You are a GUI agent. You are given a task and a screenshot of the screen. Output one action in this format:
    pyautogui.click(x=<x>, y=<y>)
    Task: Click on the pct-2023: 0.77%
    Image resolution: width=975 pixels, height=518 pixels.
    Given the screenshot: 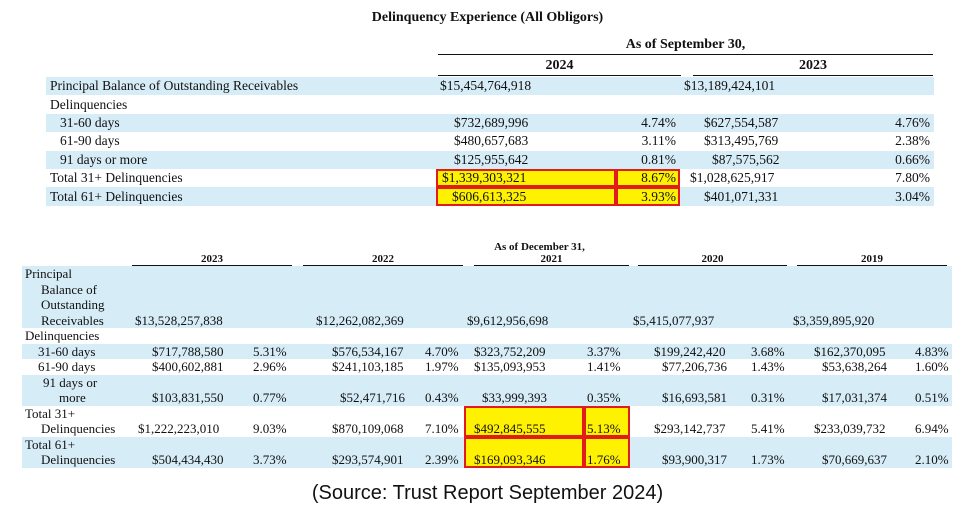 What is the action you would take?
    pyautogui.click(x=271, y=390)
    